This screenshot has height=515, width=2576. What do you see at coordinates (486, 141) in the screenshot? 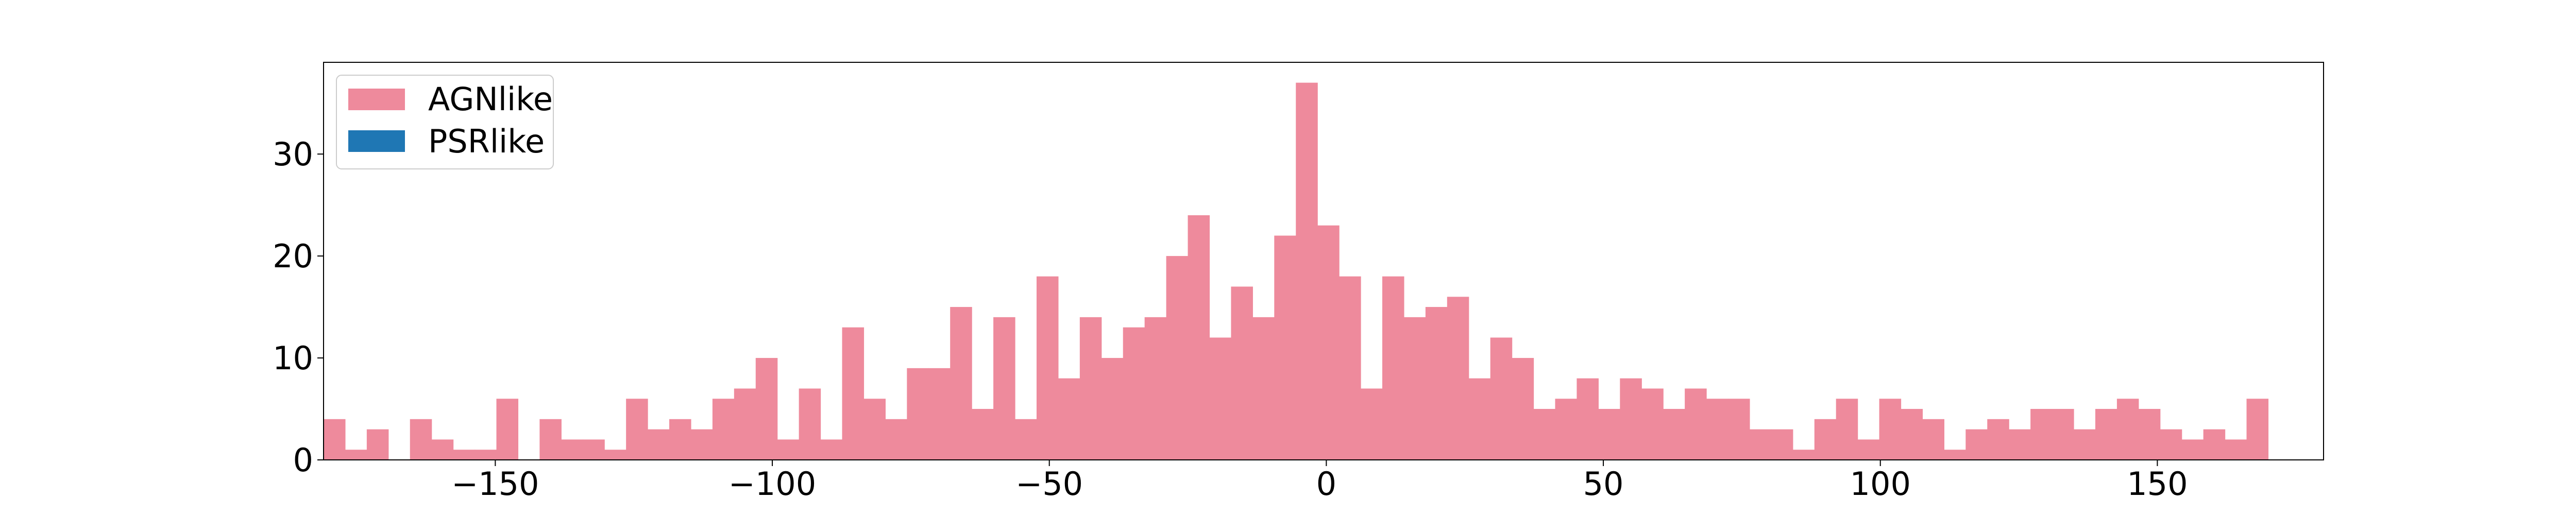
I see `legend-label-psrlike: PSRlike` at bounding box center [486, 141].